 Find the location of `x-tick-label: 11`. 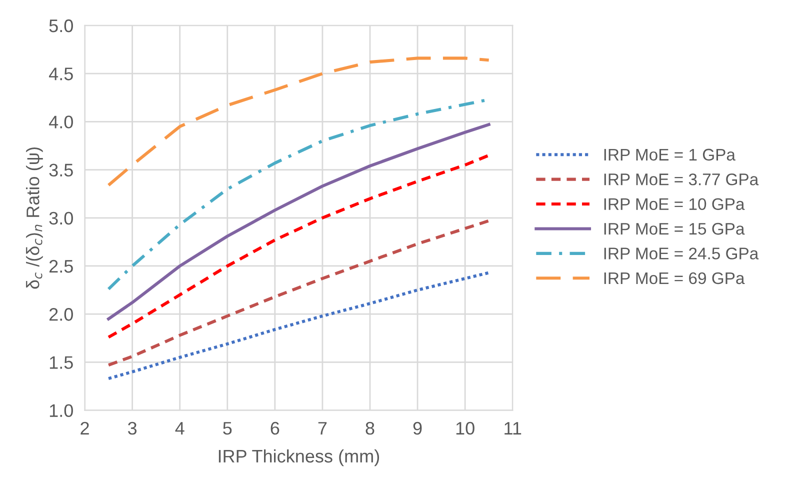

x-tick-label: 11 is located at coordinates (513, 428).